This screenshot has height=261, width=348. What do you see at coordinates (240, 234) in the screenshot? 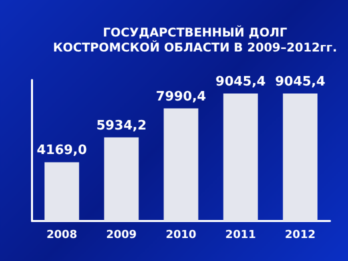
I see `x-tick-label: 2011` at bounding box center [240, 234].